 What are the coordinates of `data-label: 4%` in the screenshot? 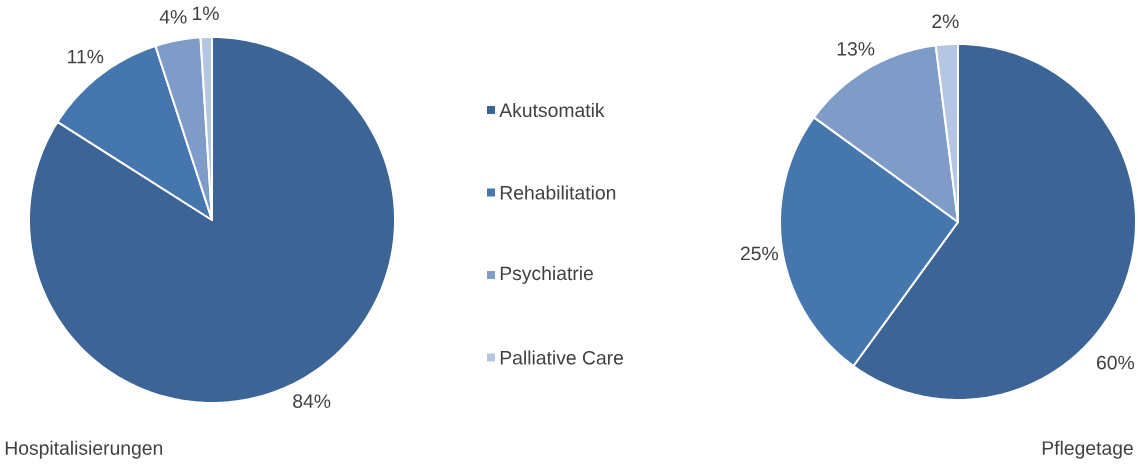 It's located at (173, 17).